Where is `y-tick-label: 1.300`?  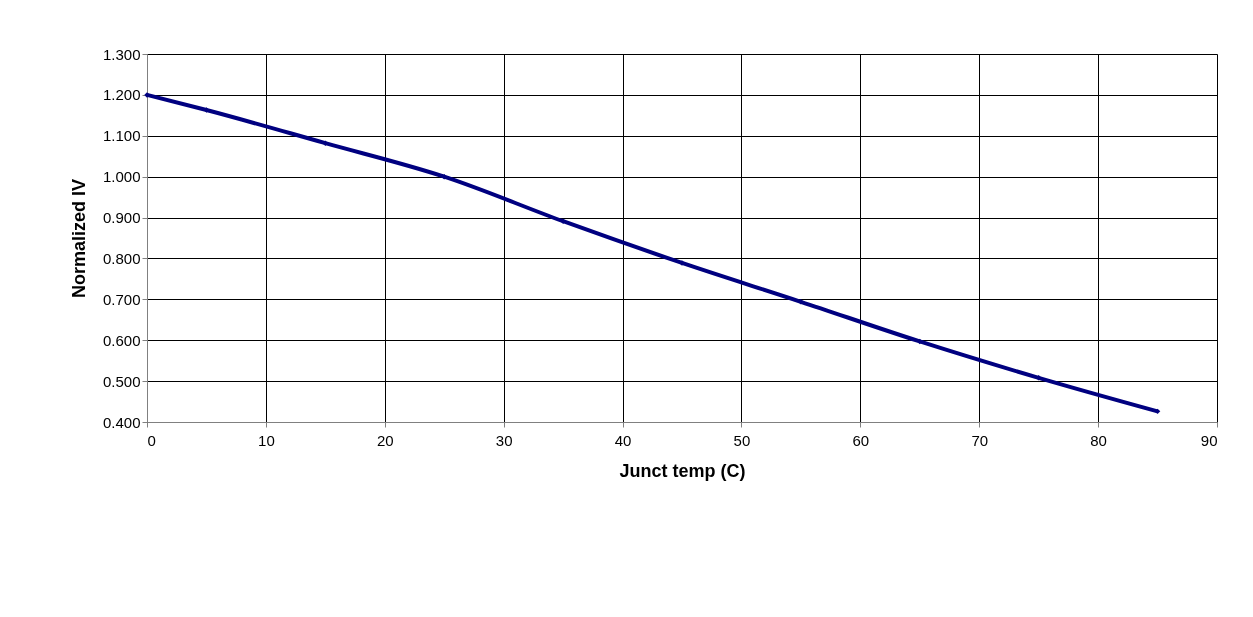
y-tick-label: 1.300 is located at coordinates (121, 54).